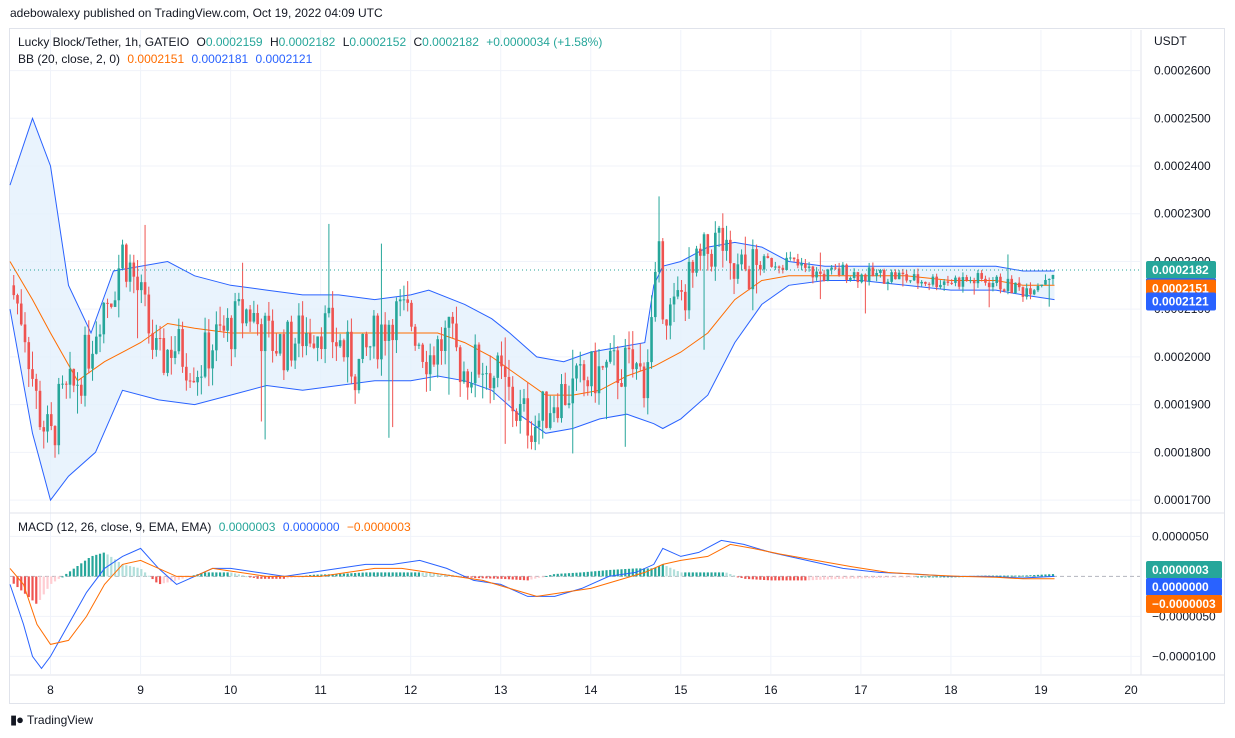 Image resolution: width=1235 pixels, height=738 pixels. Describe the element at coordinates (17, 719) in the screenshot. I see `tradingview-logo-icon: ▮●` at that location.